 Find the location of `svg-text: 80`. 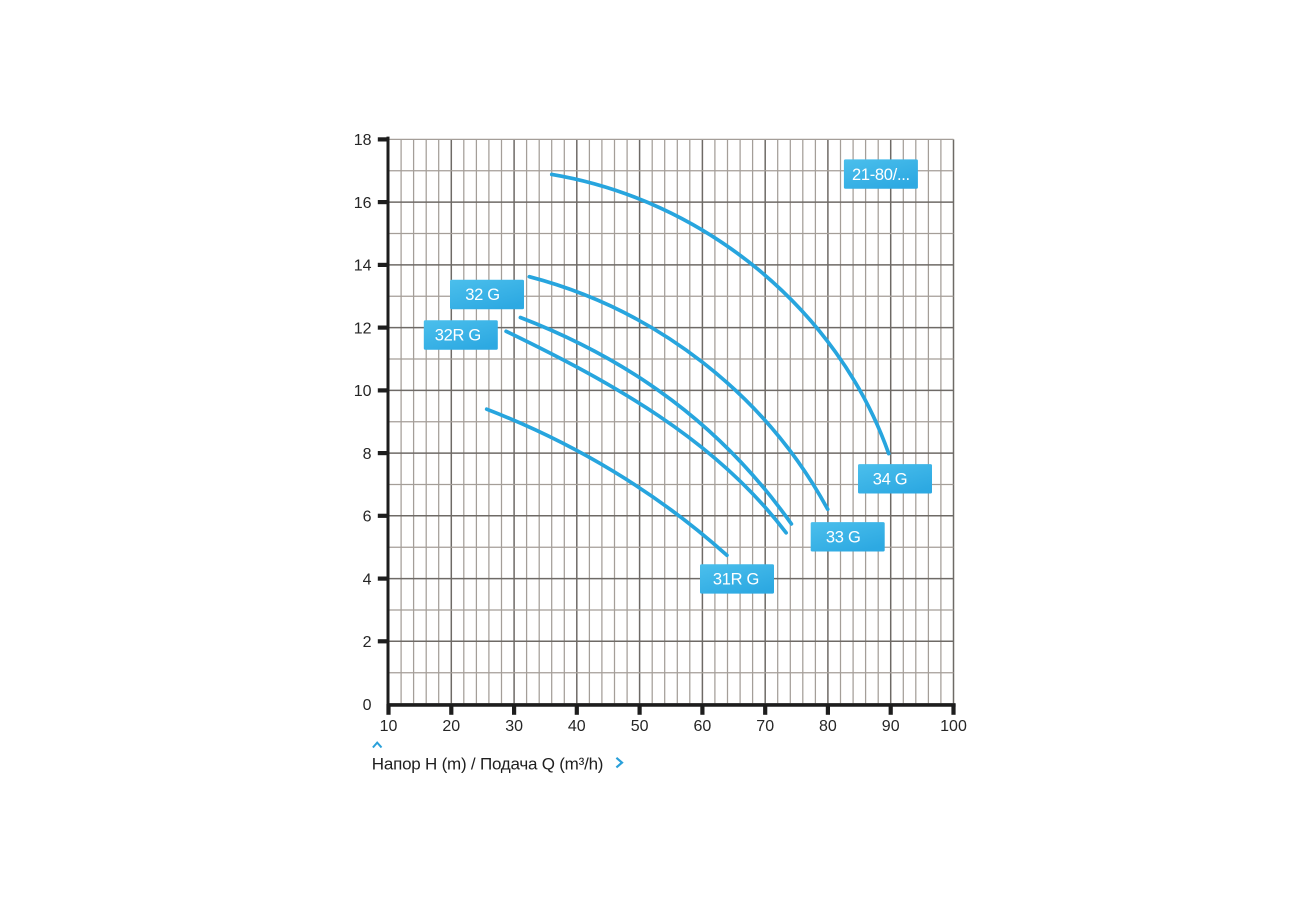

svg-text: 80 is located at coordinates (828, 726).